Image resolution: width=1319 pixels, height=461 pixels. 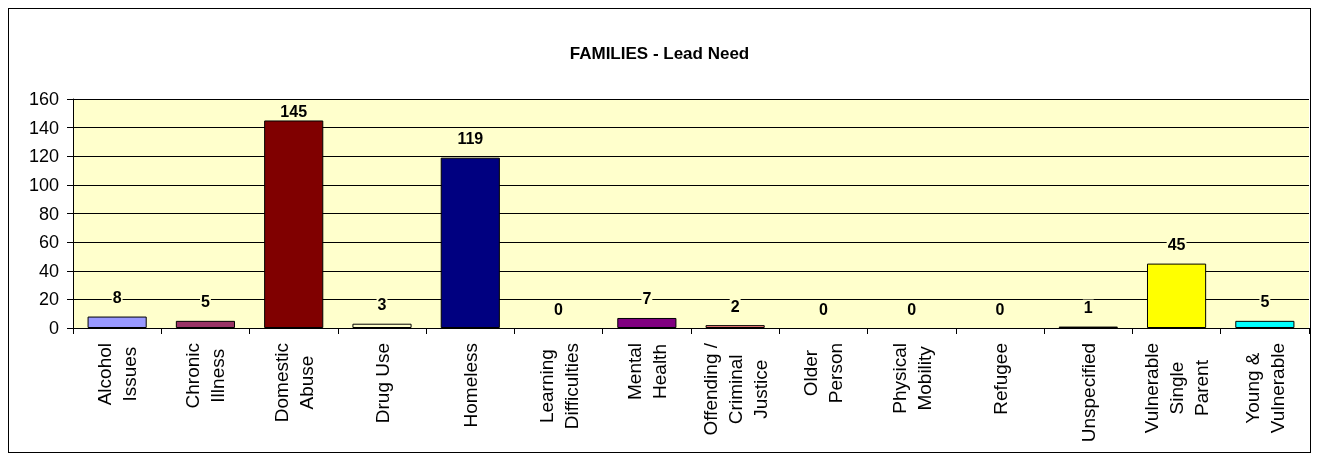 I want to click on x-tick-label: Unspecified, so click(x=1088, y=393).